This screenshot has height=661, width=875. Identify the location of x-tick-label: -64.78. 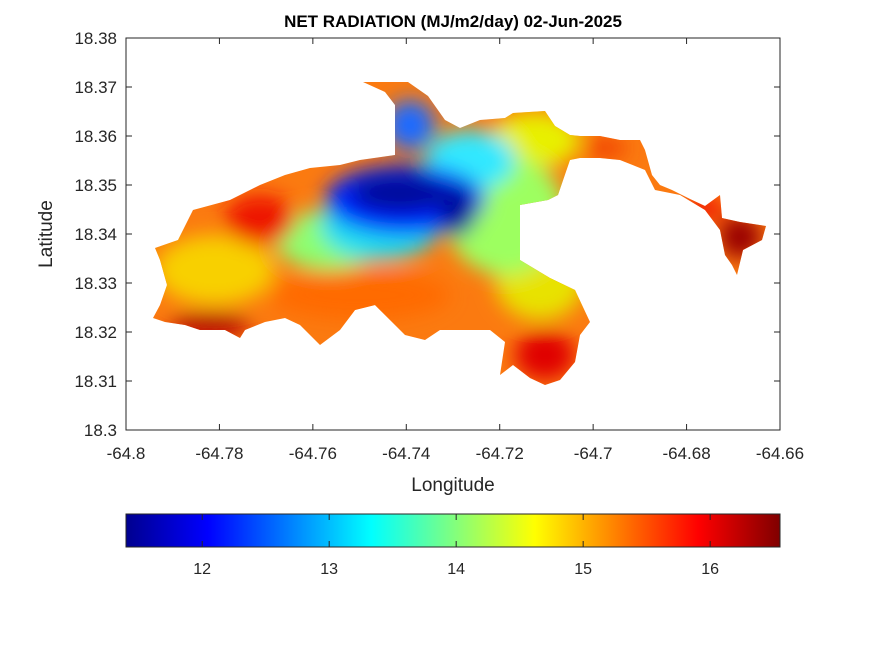
(219, 453).